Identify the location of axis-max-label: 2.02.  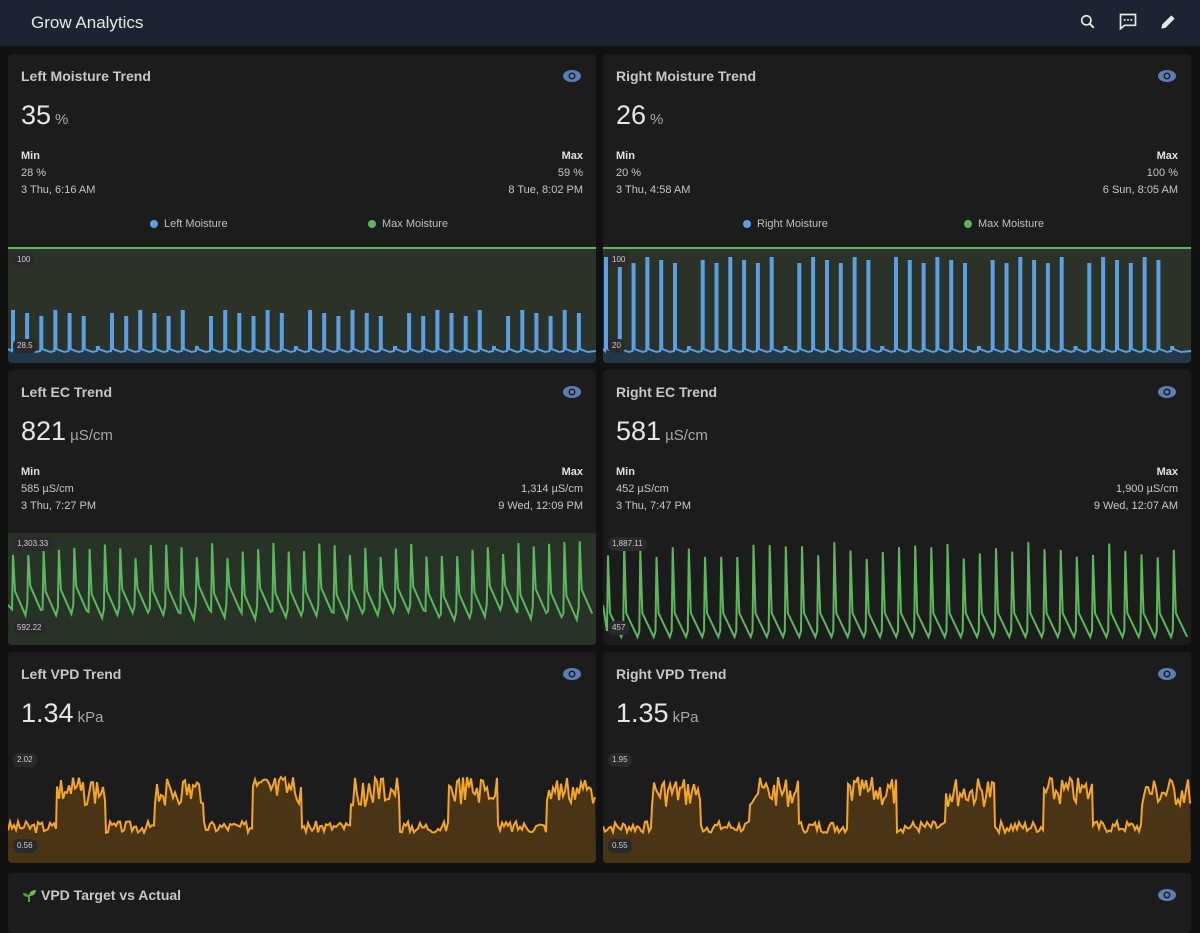
(25, 760).